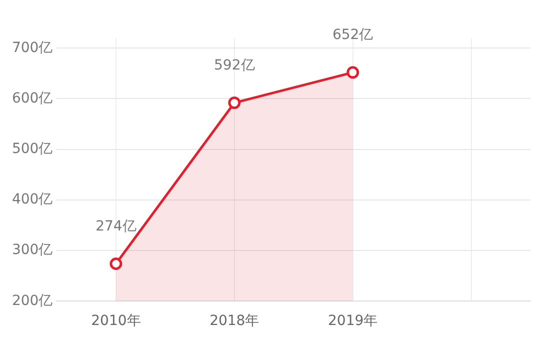 This screenshot has width=546, height=350. I want to click on y-tick-label: 200亿, so click(32, 300).